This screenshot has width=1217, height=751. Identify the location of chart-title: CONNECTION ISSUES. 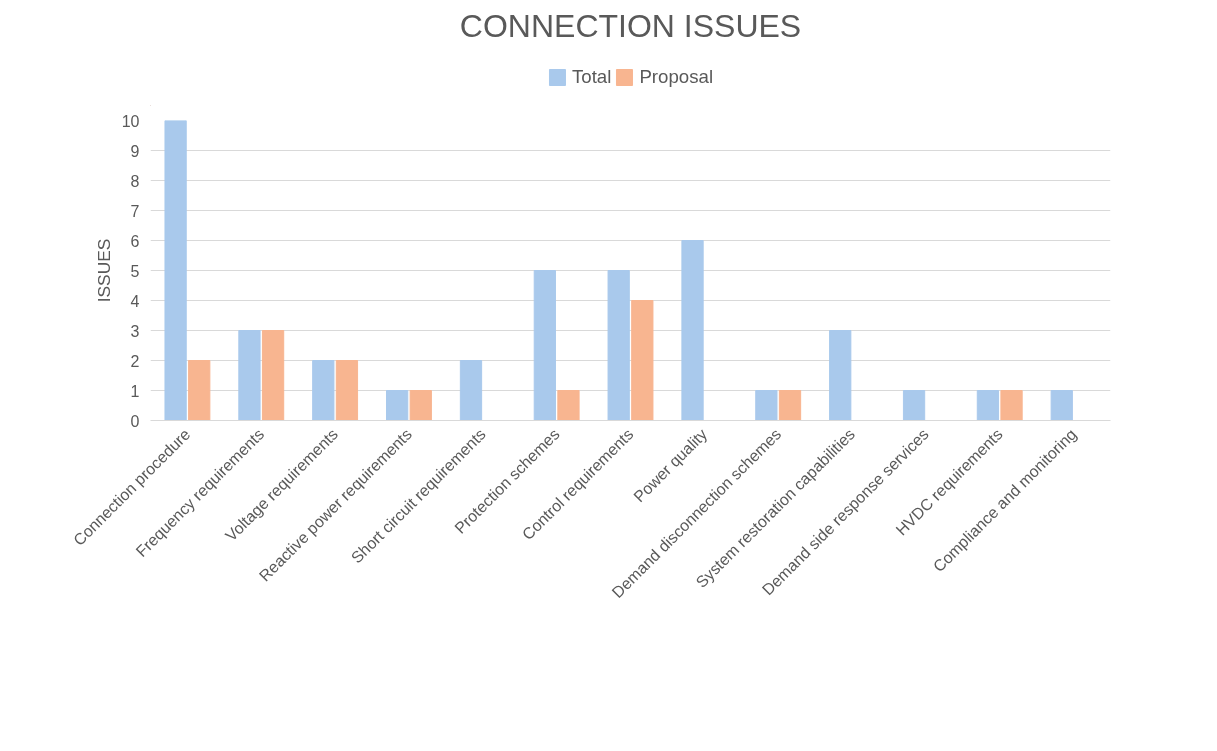
(630, 25).